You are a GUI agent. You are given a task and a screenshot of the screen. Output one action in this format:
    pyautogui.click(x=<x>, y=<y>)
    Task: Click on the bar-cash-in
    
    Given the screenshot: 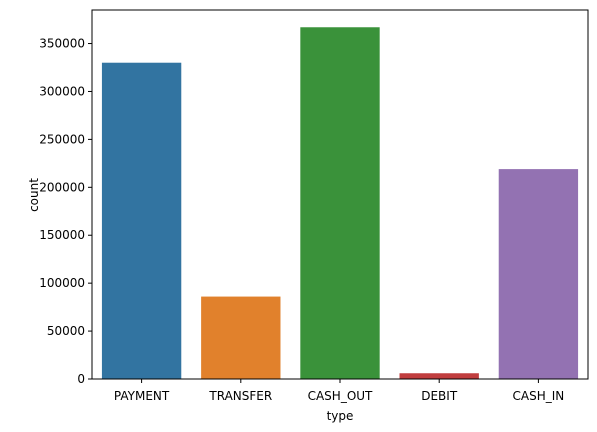 What is the action you would take?
    pyautogui.click(x=538, y=274)
    